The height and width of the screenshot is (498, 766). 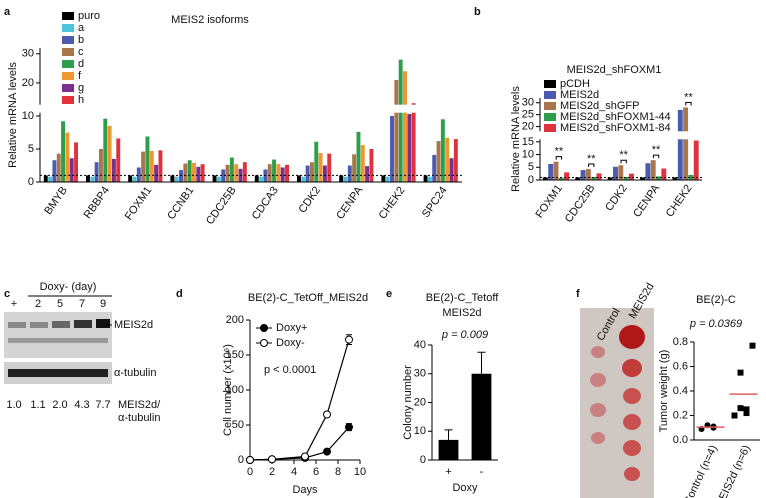 What do you see at coordinates (435, 202) in the screenshot?
I see `x-tick-label: SPC24` at bounding box center [435, 202].